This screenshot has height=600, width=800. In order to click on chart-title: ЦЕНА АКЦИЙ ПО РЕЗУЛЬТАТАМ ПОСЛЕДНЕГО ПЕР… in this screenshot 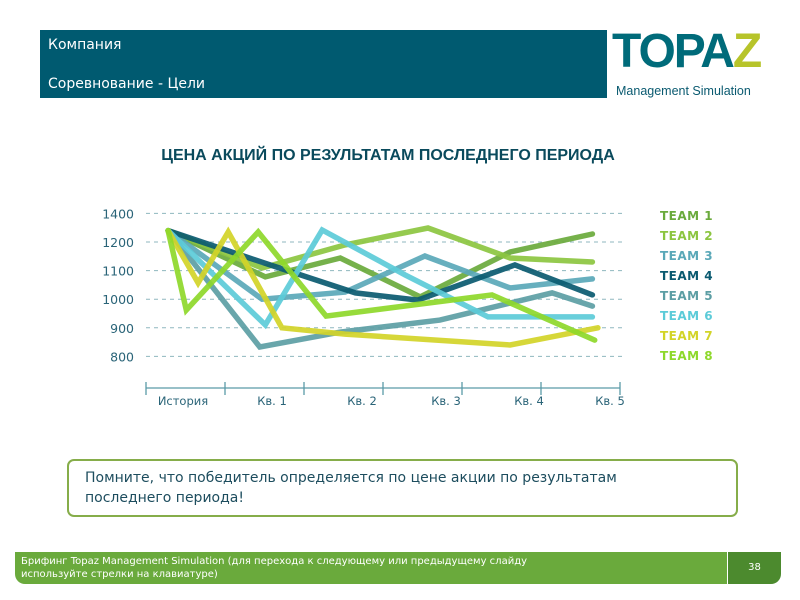, I will do `click(388, 155)`.